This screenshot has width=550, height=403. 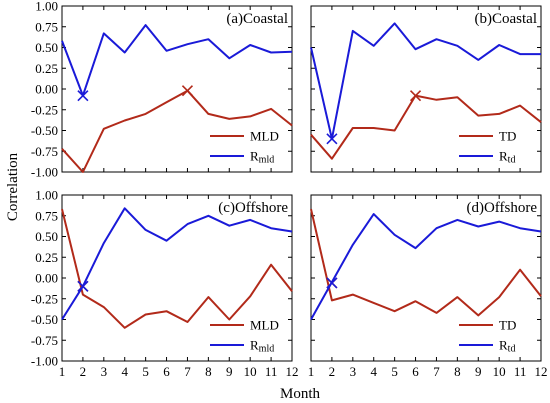 What do you see at coordinates (506, 19) in the screenshot?
I see `panel-title: (b)Coastal` at bounding box center [506, 19].